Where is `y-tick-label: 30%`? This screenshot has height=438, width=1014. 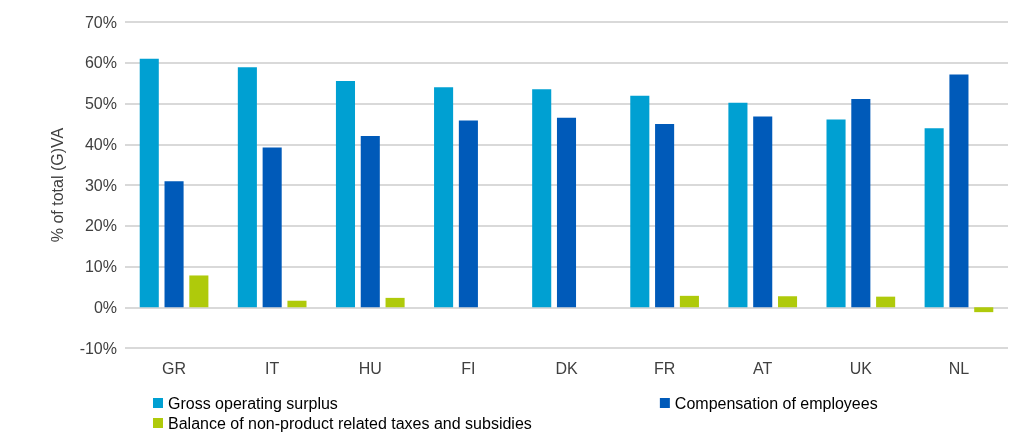
y-tick-label: 30% is located at coordinates (100, 185).